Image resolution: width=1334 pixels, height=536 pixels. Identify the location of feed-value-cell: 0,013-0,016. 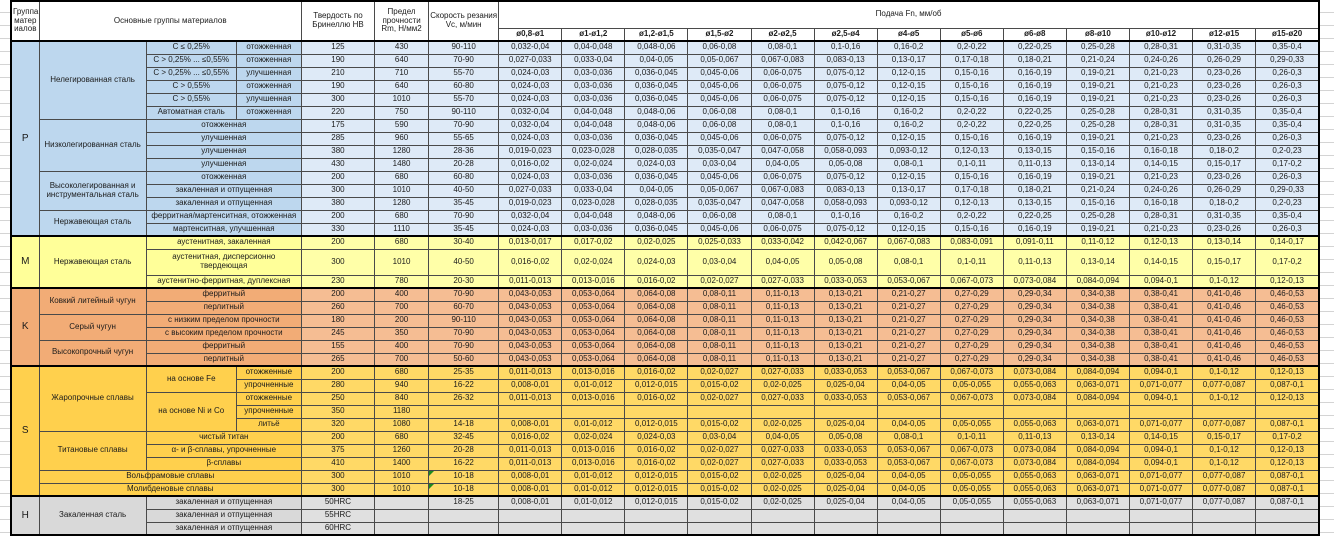
(593, 372).